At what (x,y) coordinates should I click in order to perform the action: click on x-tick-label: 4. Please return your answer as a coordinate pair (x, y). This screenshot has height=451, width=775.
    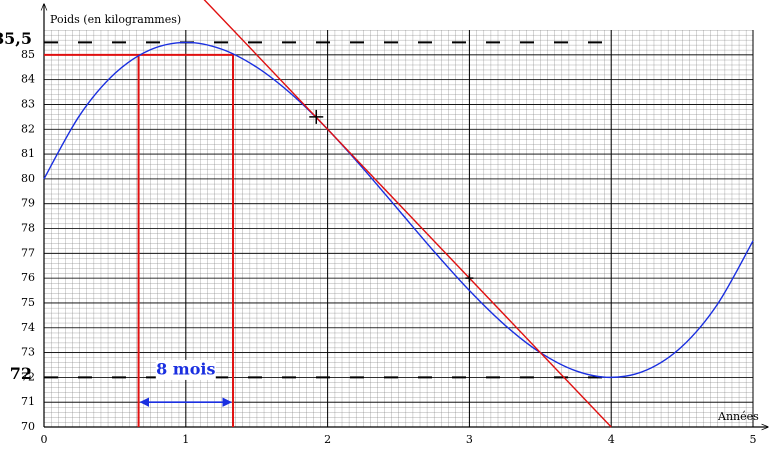
    Looking at the image, I should click on (611, 439).